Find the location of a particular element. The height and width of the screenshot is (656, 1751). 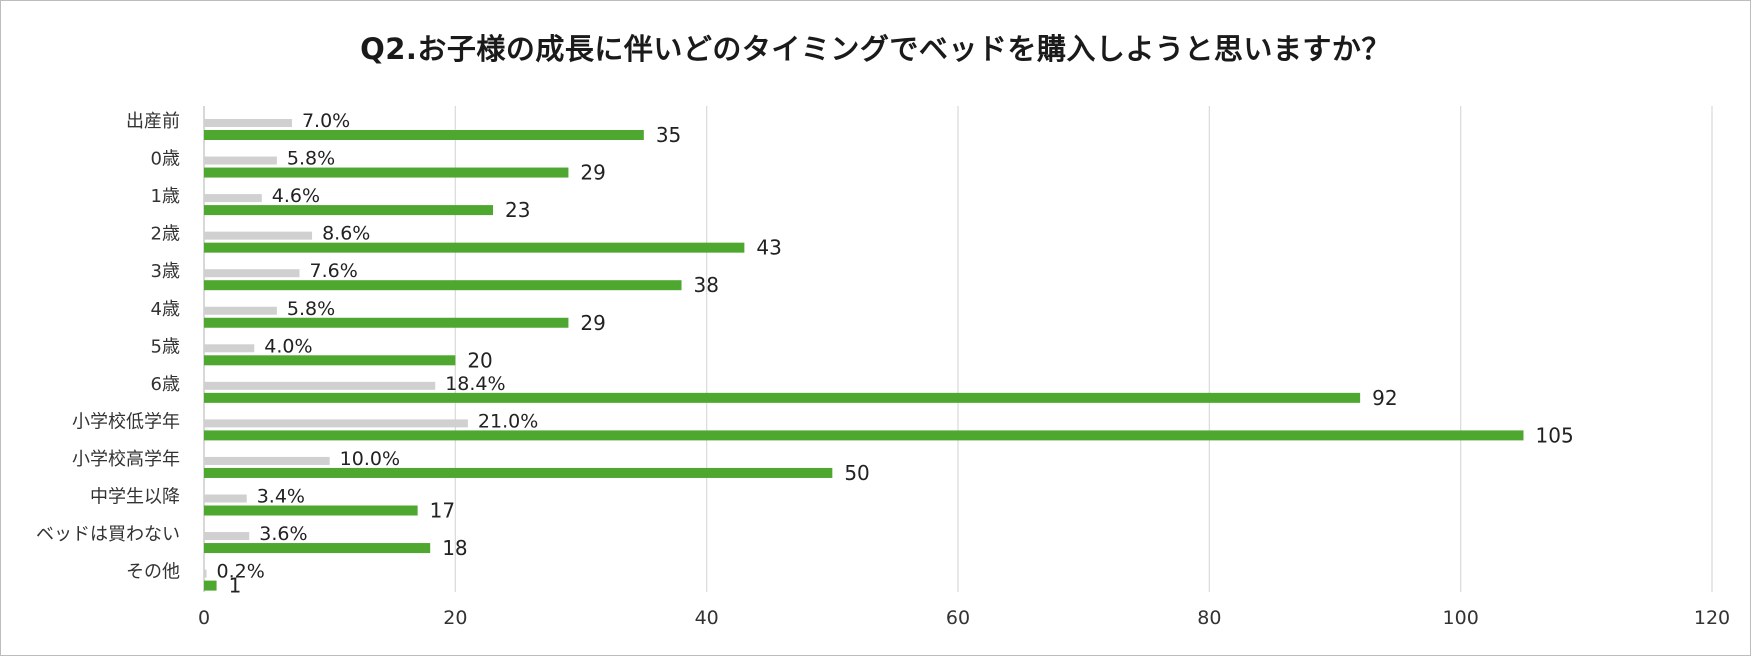

data-label-count: 50 is located at coordinates (856, 473).